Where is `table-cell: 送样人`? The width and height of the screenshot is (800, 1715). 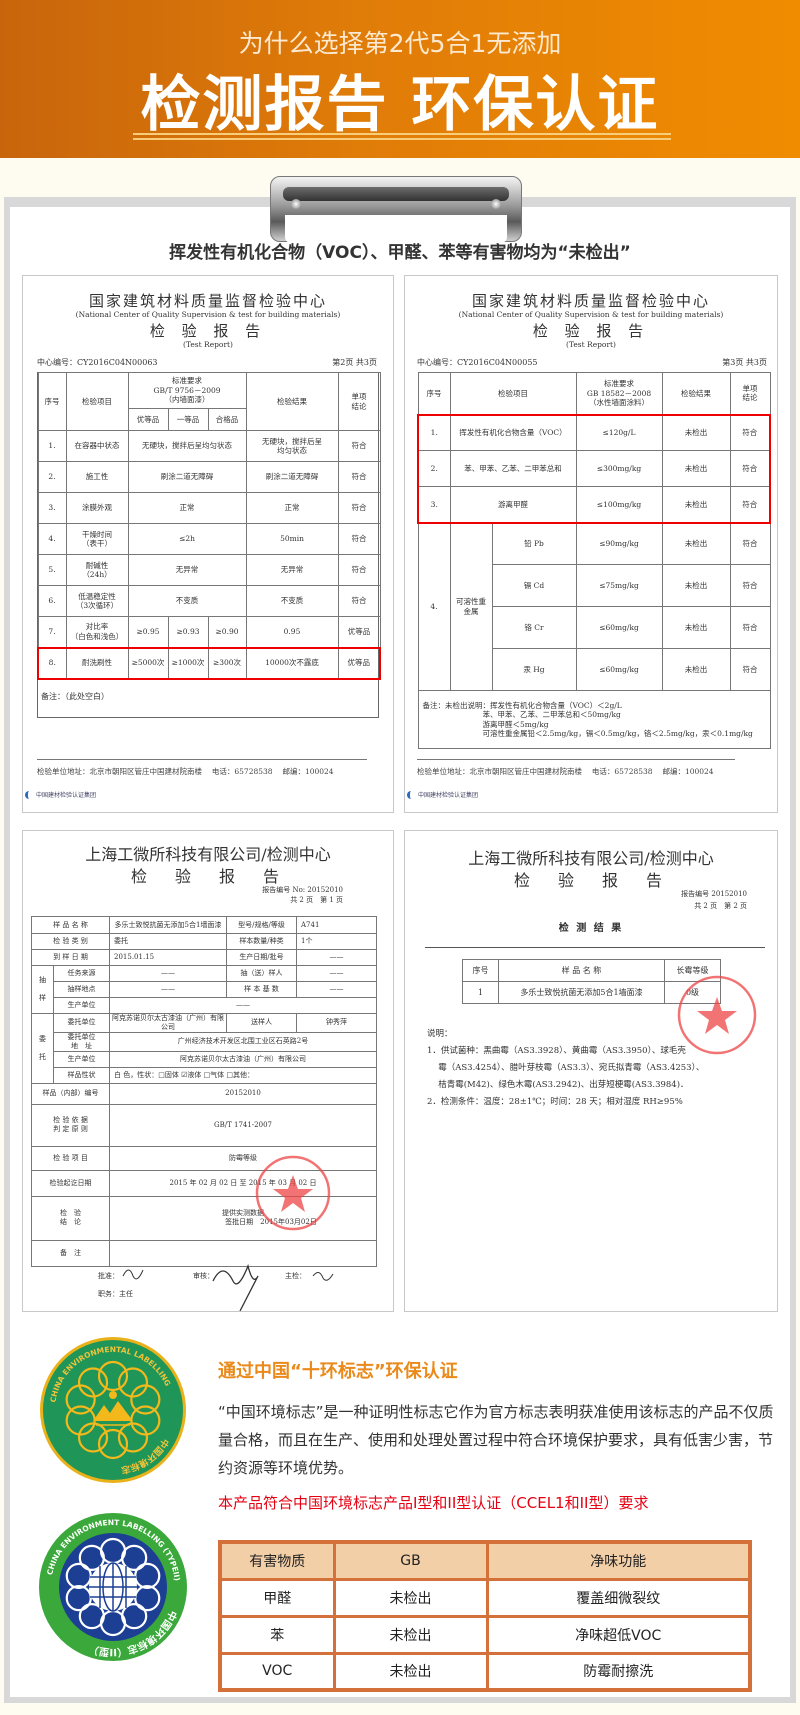
table-cell: 送样人 is located at coordinates (261, 1023).